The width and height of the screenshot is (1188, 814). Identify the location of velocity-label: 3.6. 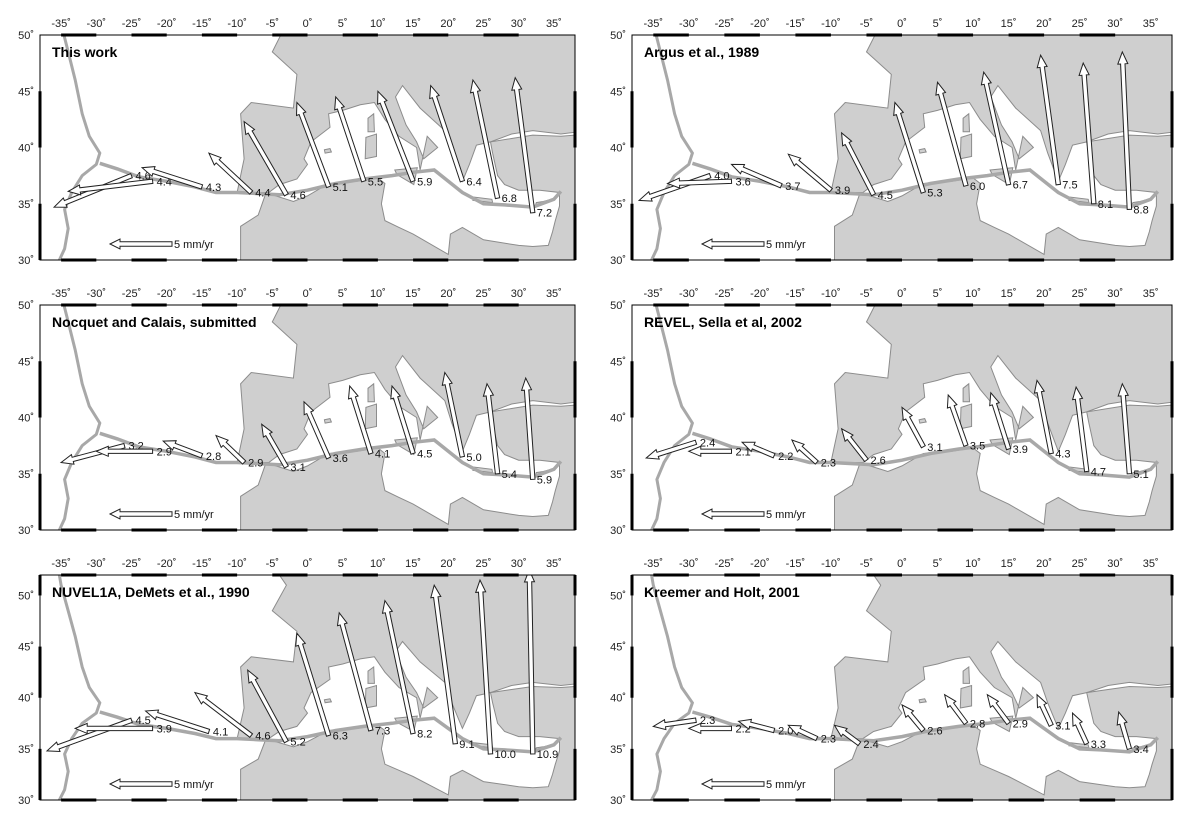
(743, 182).